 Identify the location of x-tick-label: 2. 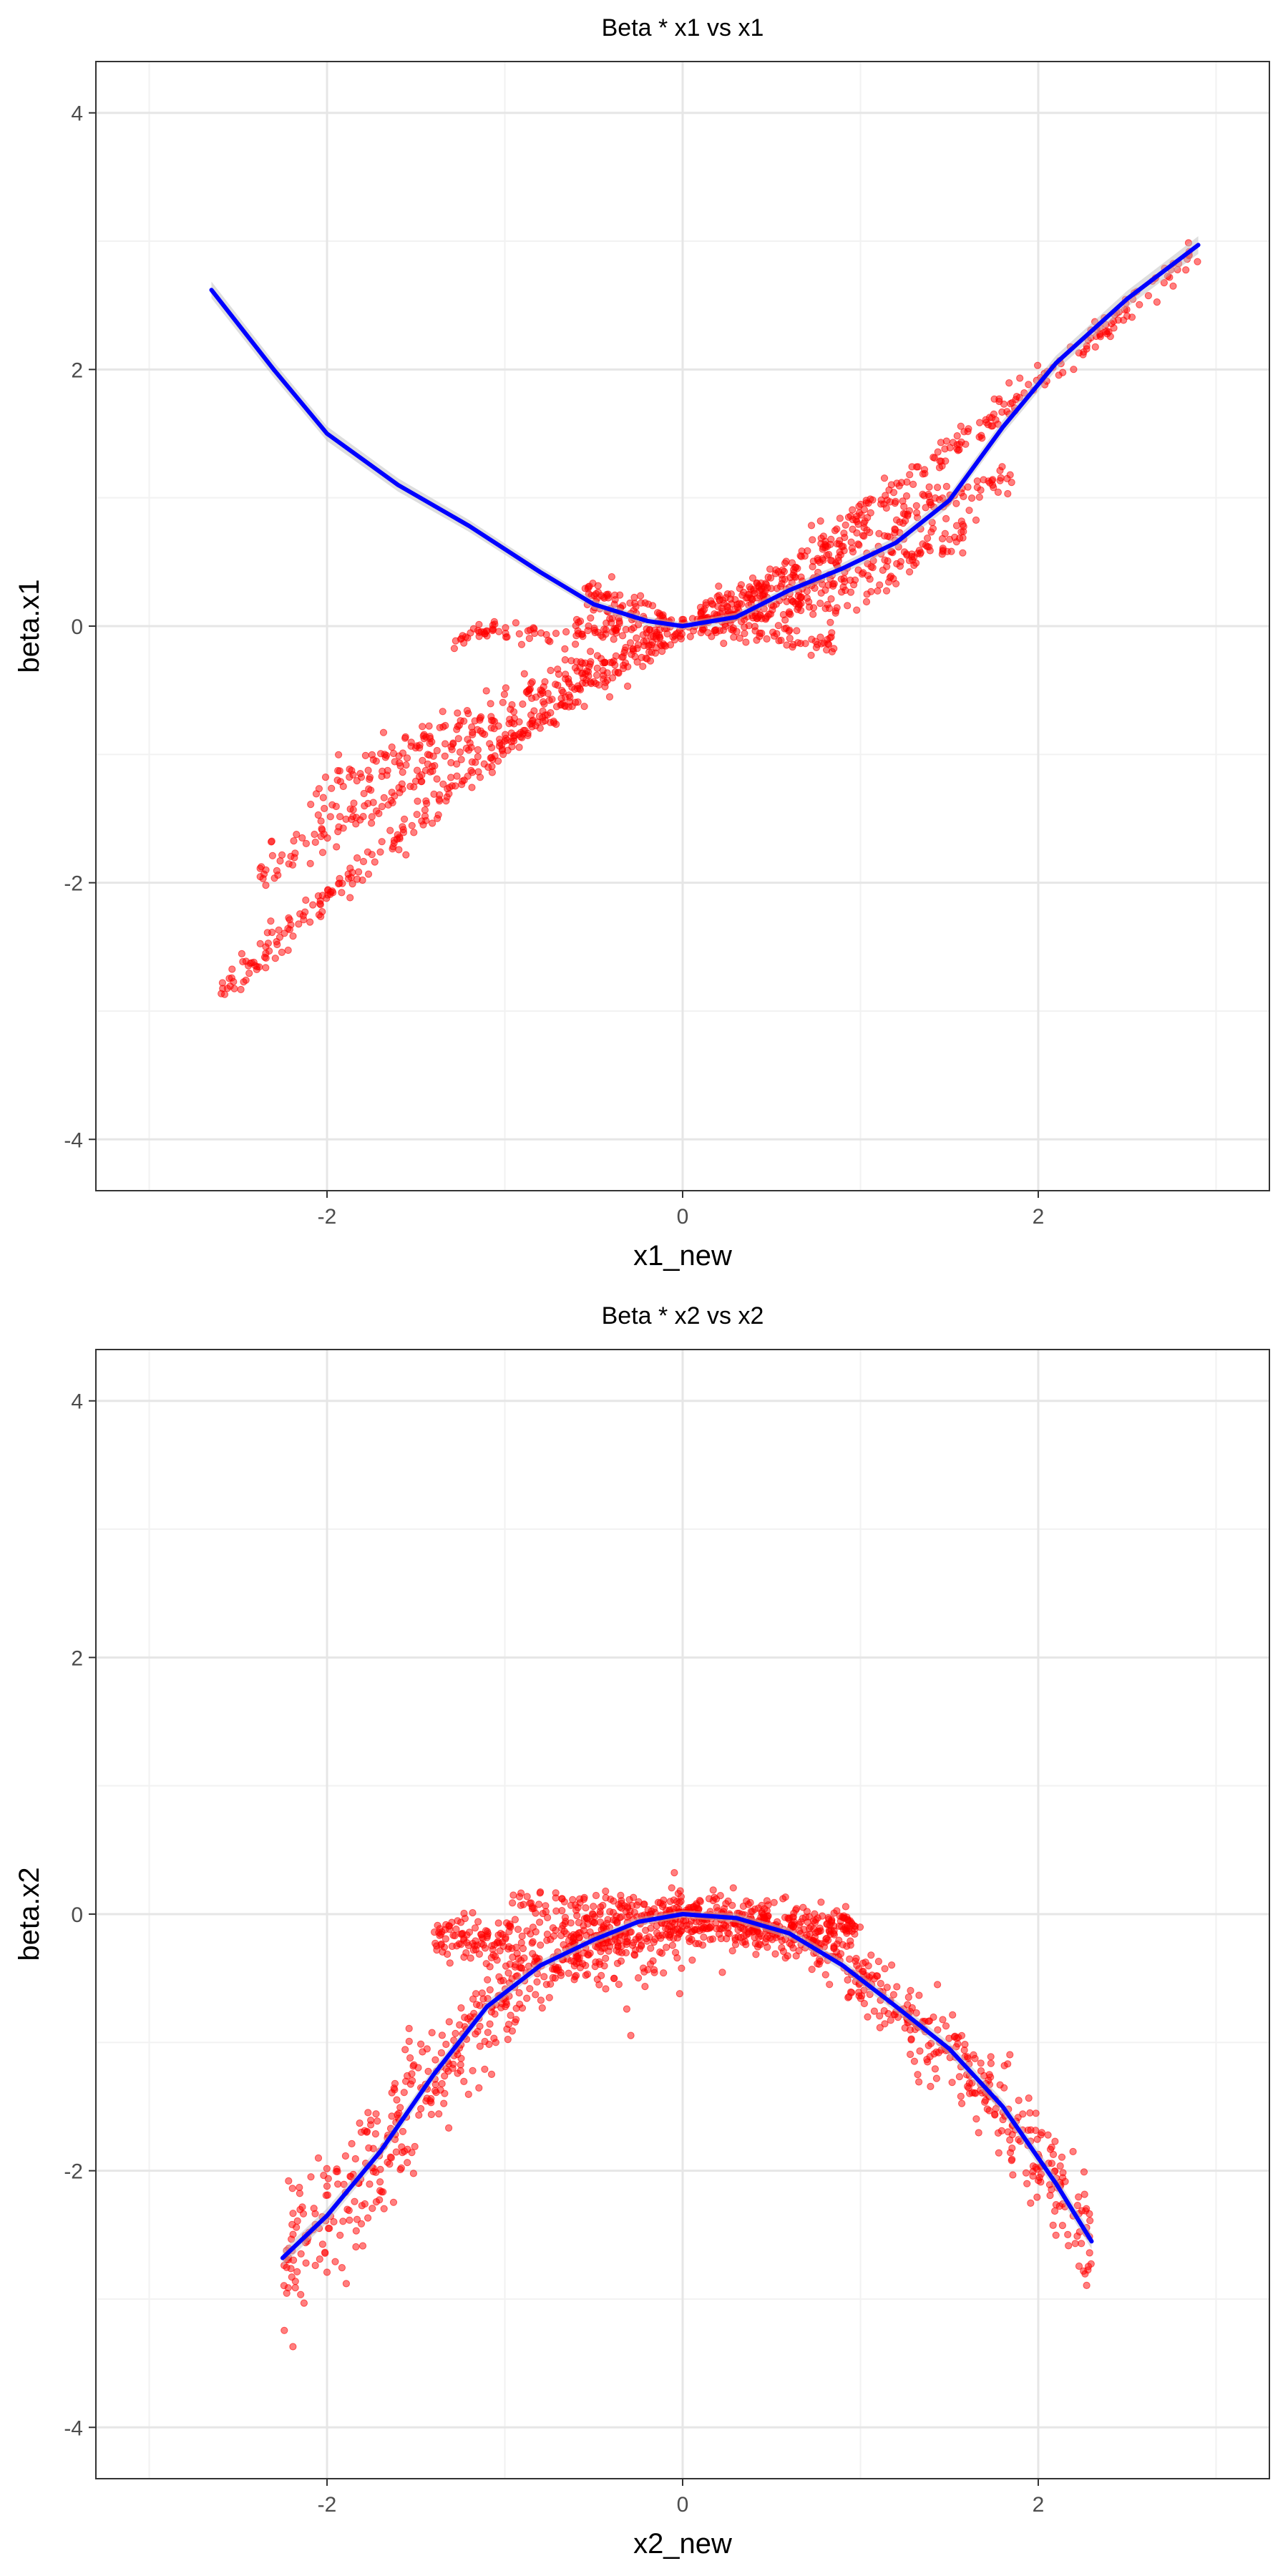
(1039, 2505).